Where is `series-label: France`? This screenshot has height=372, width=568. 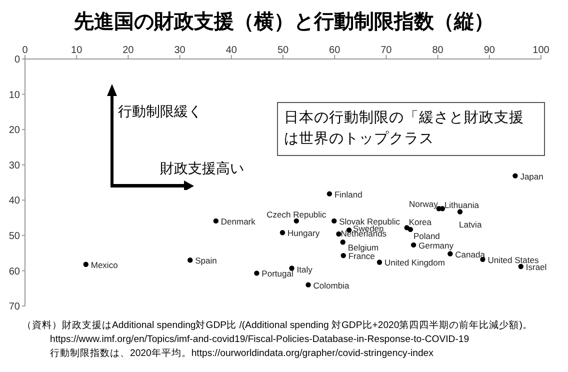
series-label: France is located at coordinates (362, 256).